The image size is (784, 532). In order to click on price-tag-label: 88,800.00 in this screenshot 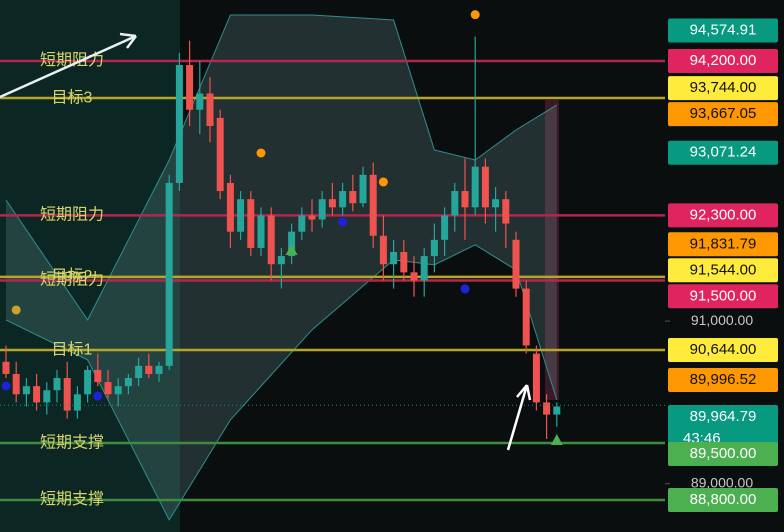, I will do `click(723, 499)`.